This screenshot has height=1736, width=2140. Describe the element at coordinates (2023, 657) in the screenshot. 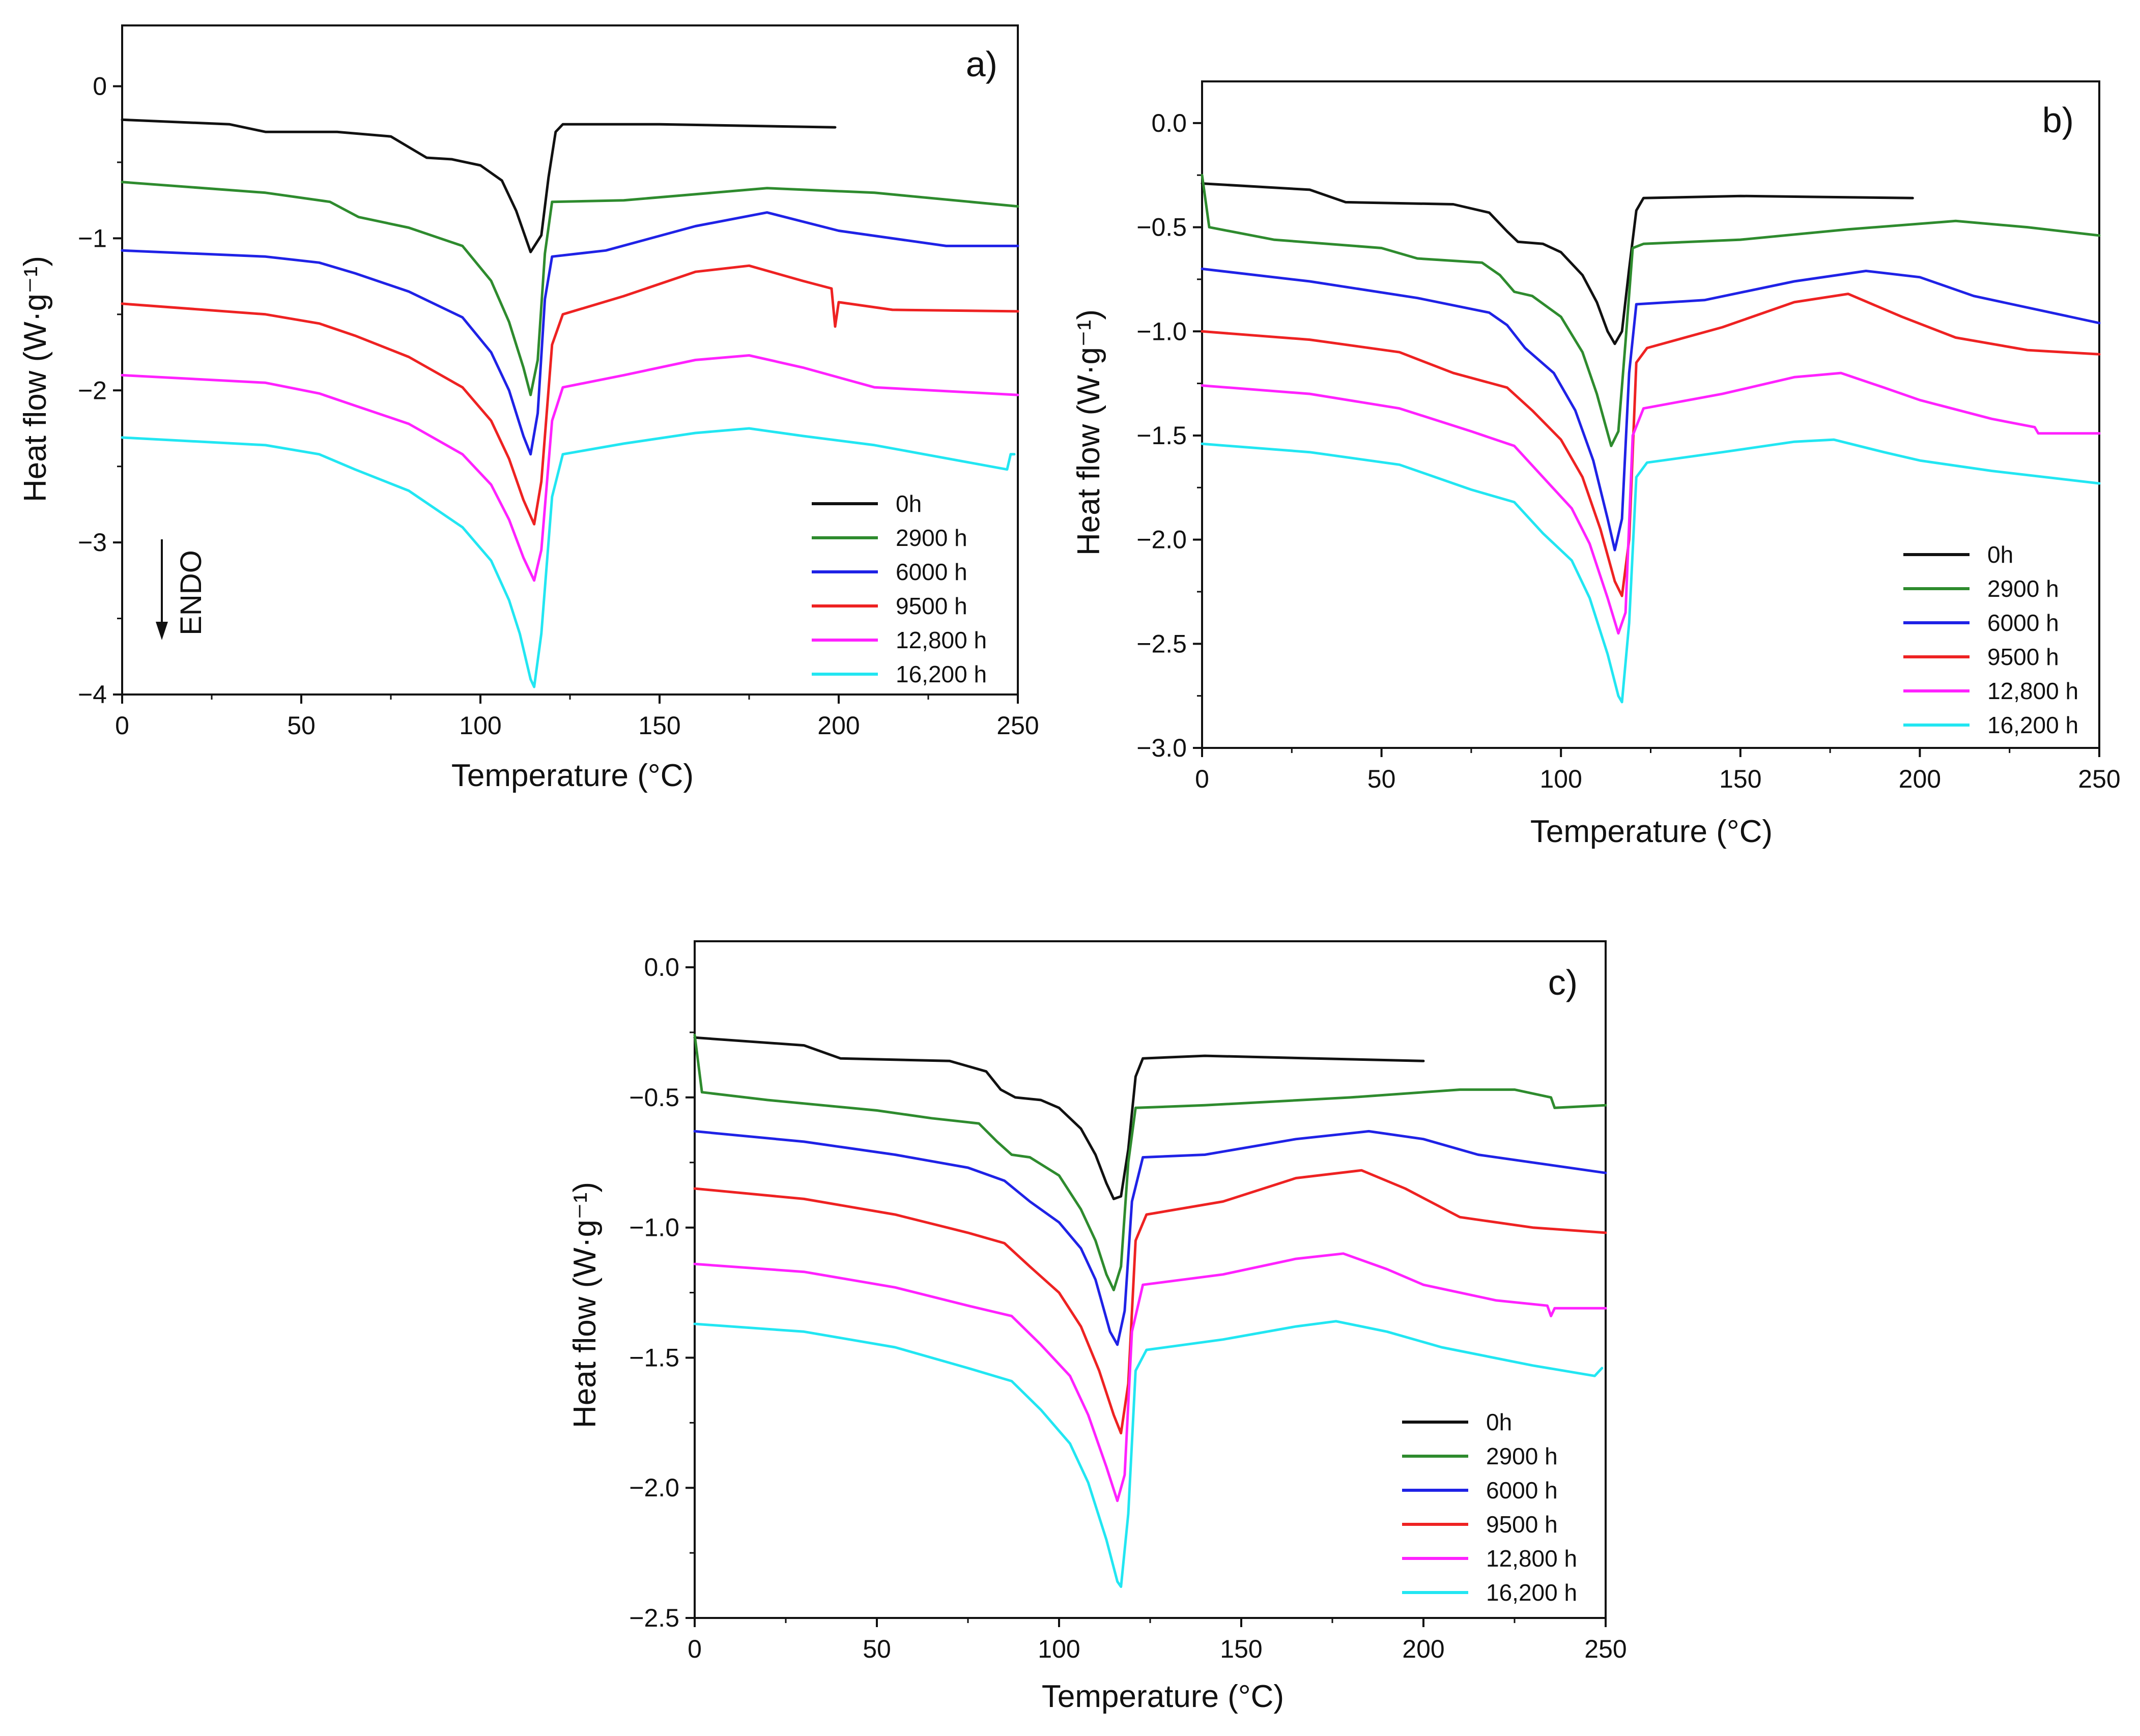

I see `panel-b-legend-label: 9500 h` at that location.